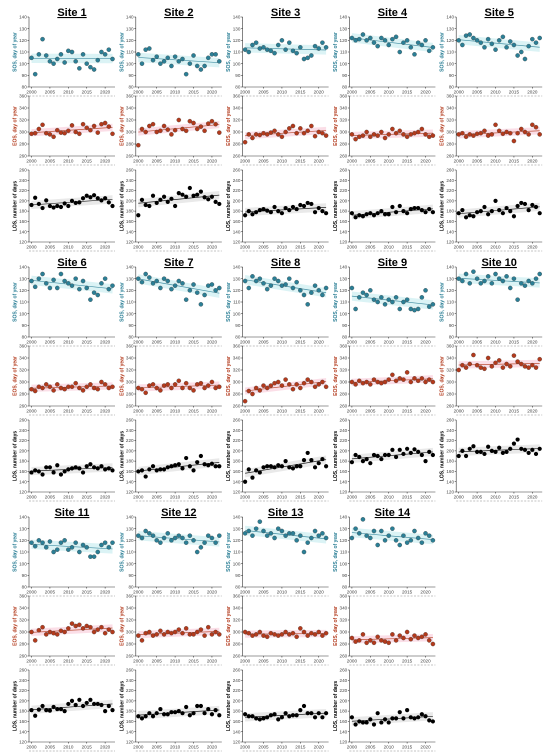 The height and width of the screenshot is (756, 550). What do you see at coordinates (23, 440) in the screenshot?
I see `y-tick-label: 220` at bounding box center [23, 440].